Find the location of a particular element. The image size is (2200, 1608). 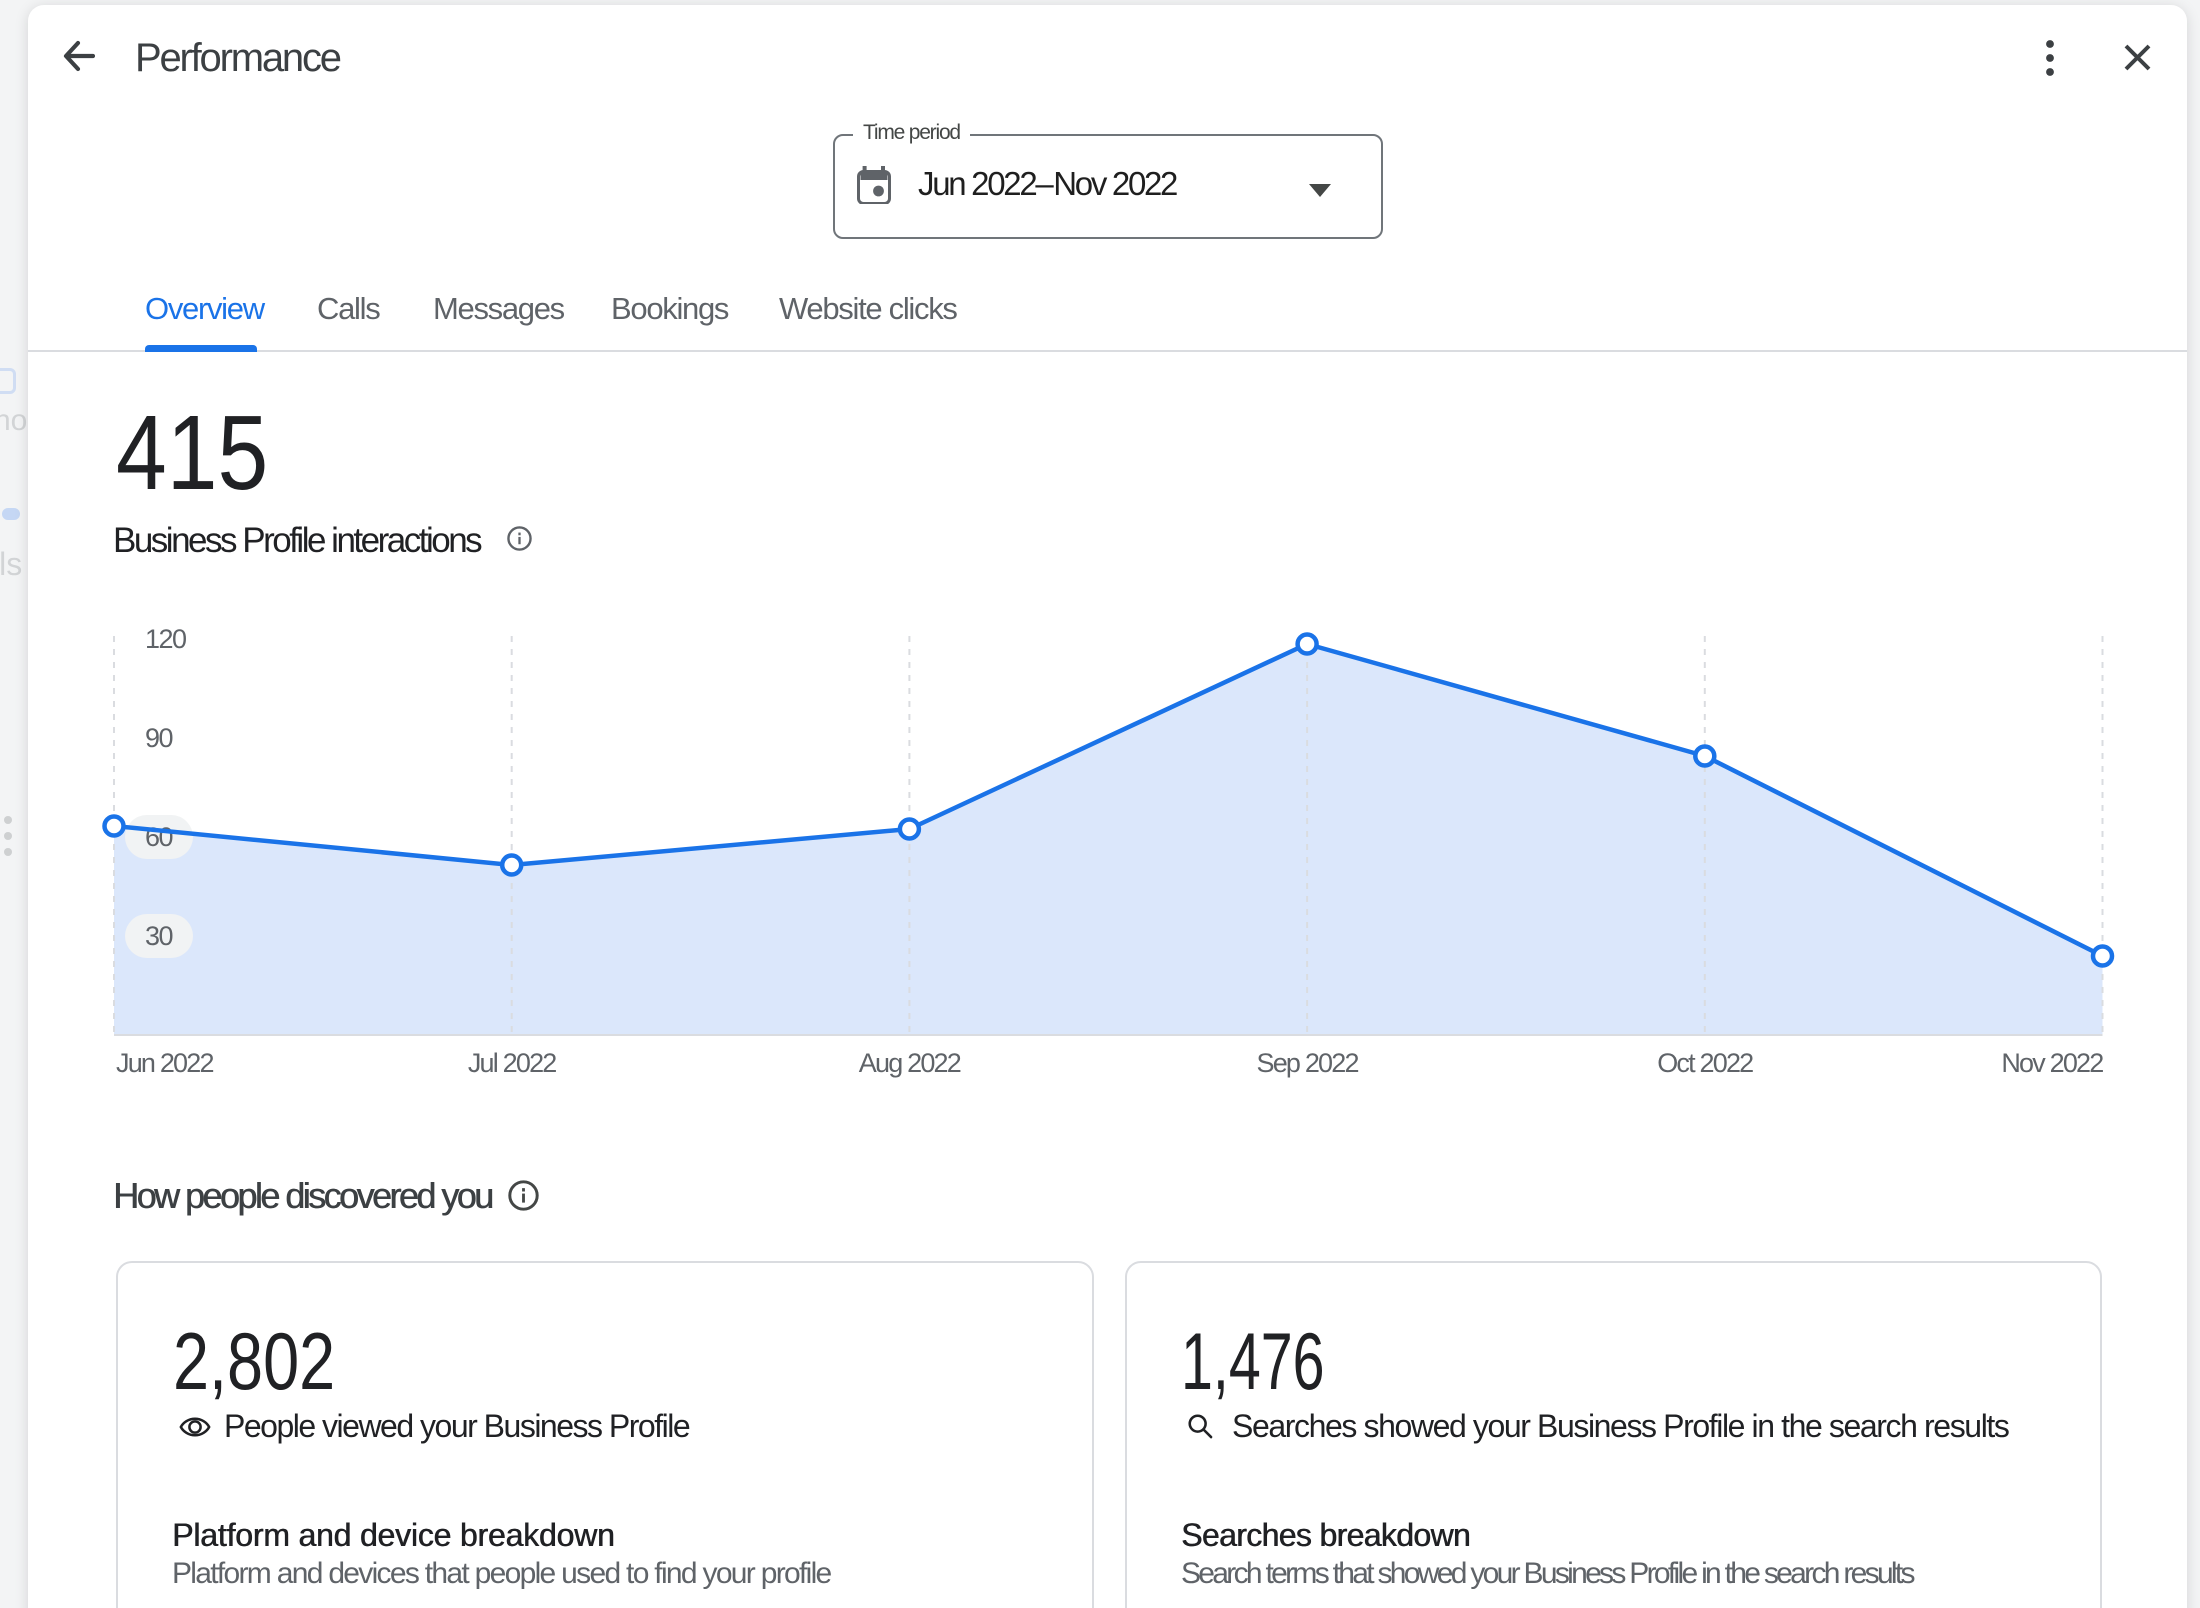

svg-text: 120 is located at coordinates (165, 639).